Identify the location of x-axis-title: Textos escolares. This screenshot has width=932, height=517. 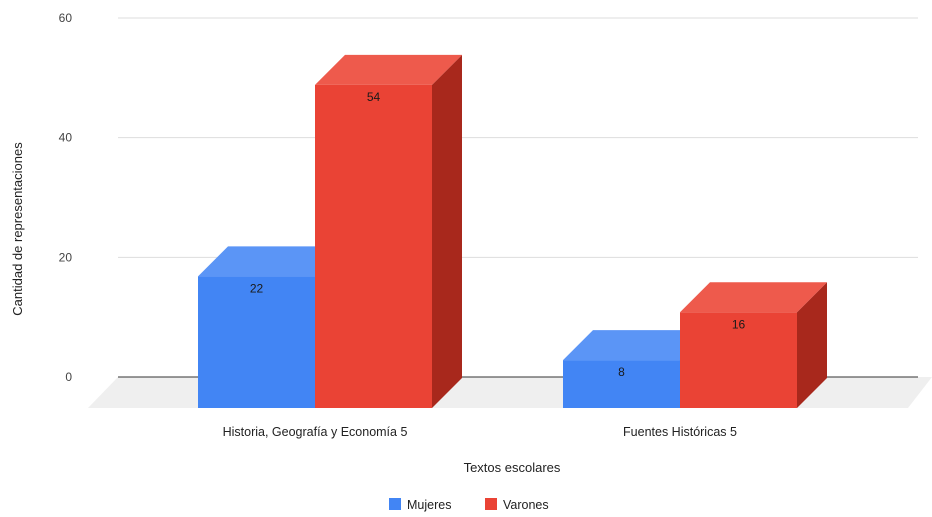
(512, 467).